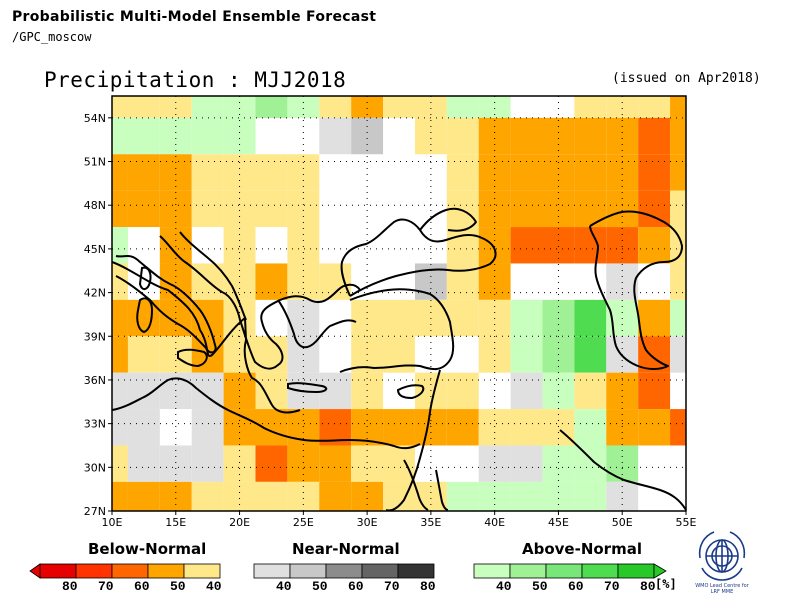 Image resolution: width=800 pixels, height=600 pixels. Describe the element at coordinates (686, 78) in the screenshot. I see `issued-date: (issued on Apr2018)` at that location.